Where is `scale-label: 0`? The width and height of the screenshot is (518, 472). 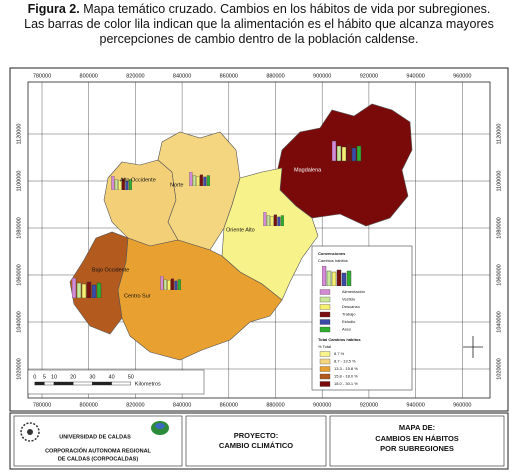 scale-label: 0 is located at coordinates (34, 377).